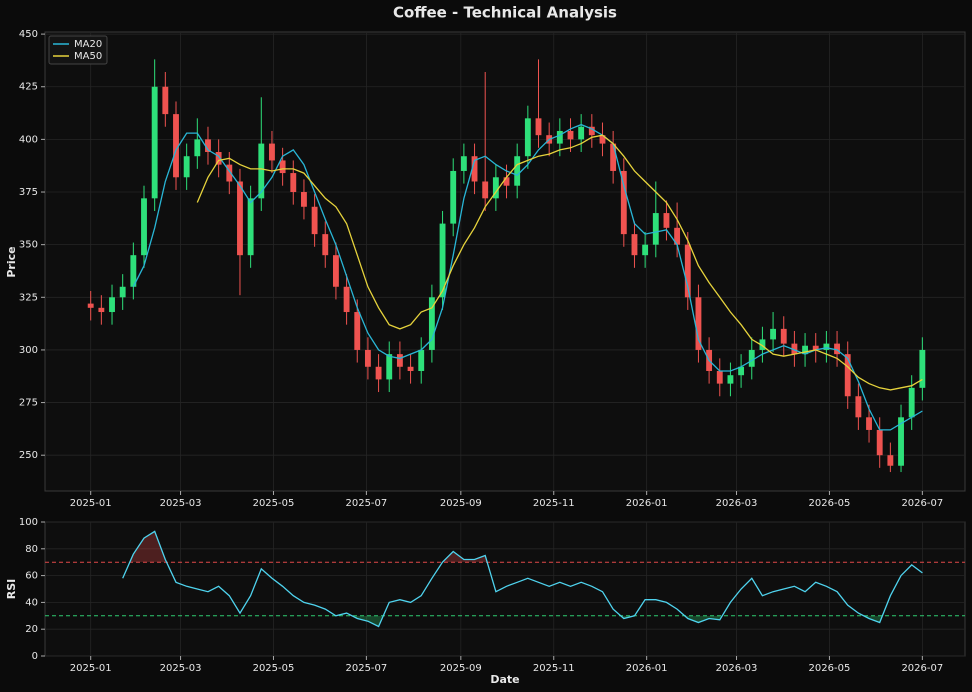  Describe the element at coordinates (11, 589) in the screenshot. I see `y-axis-label: RSI` at that location.